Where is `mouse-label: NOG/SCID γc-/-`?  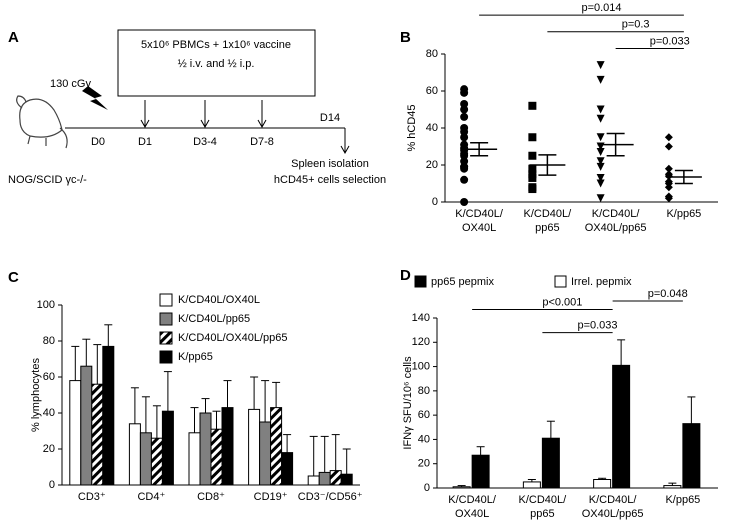 mouse-label: NOG/SCID γc-/- is located at coordinates (47, 180).